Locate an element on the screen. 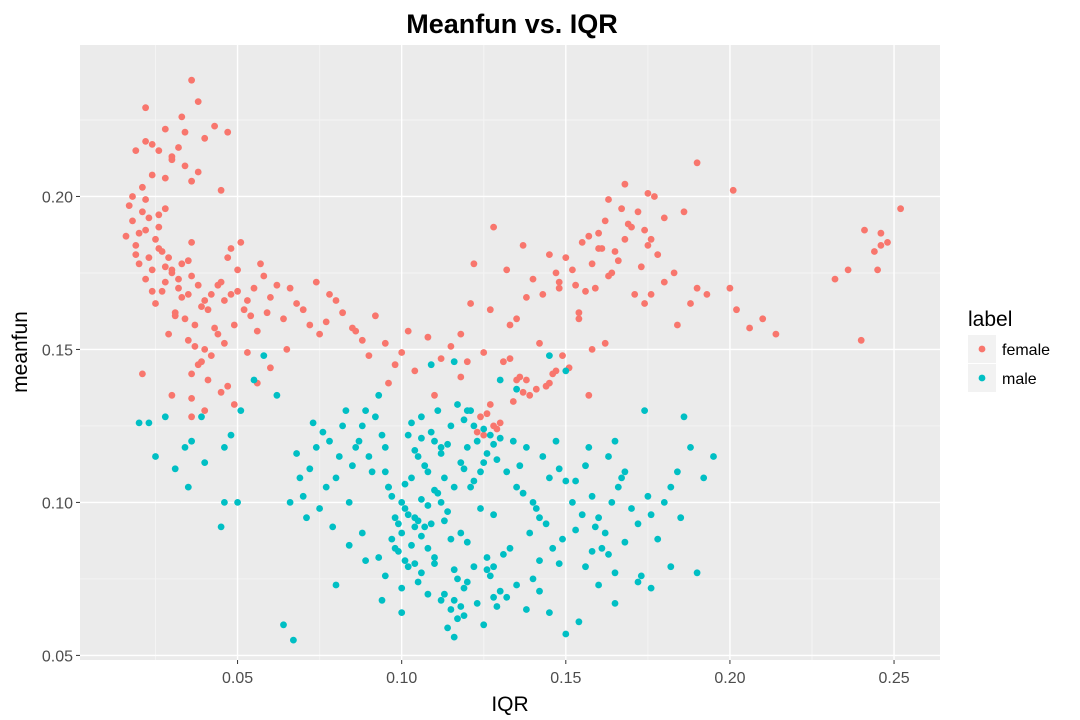  legend-label-female: female is located at coordinates (1026, 350).